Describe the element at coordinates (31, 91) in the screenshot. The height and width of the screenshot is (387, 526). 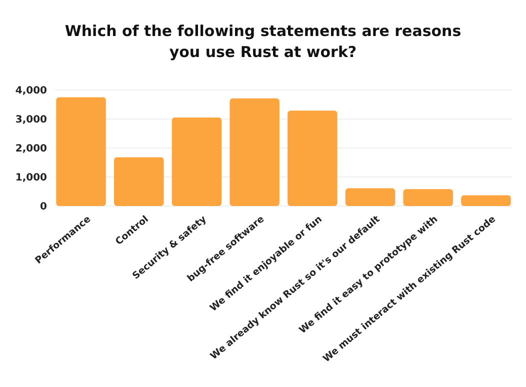
I see `y-tick-label: 4,000` at that location.